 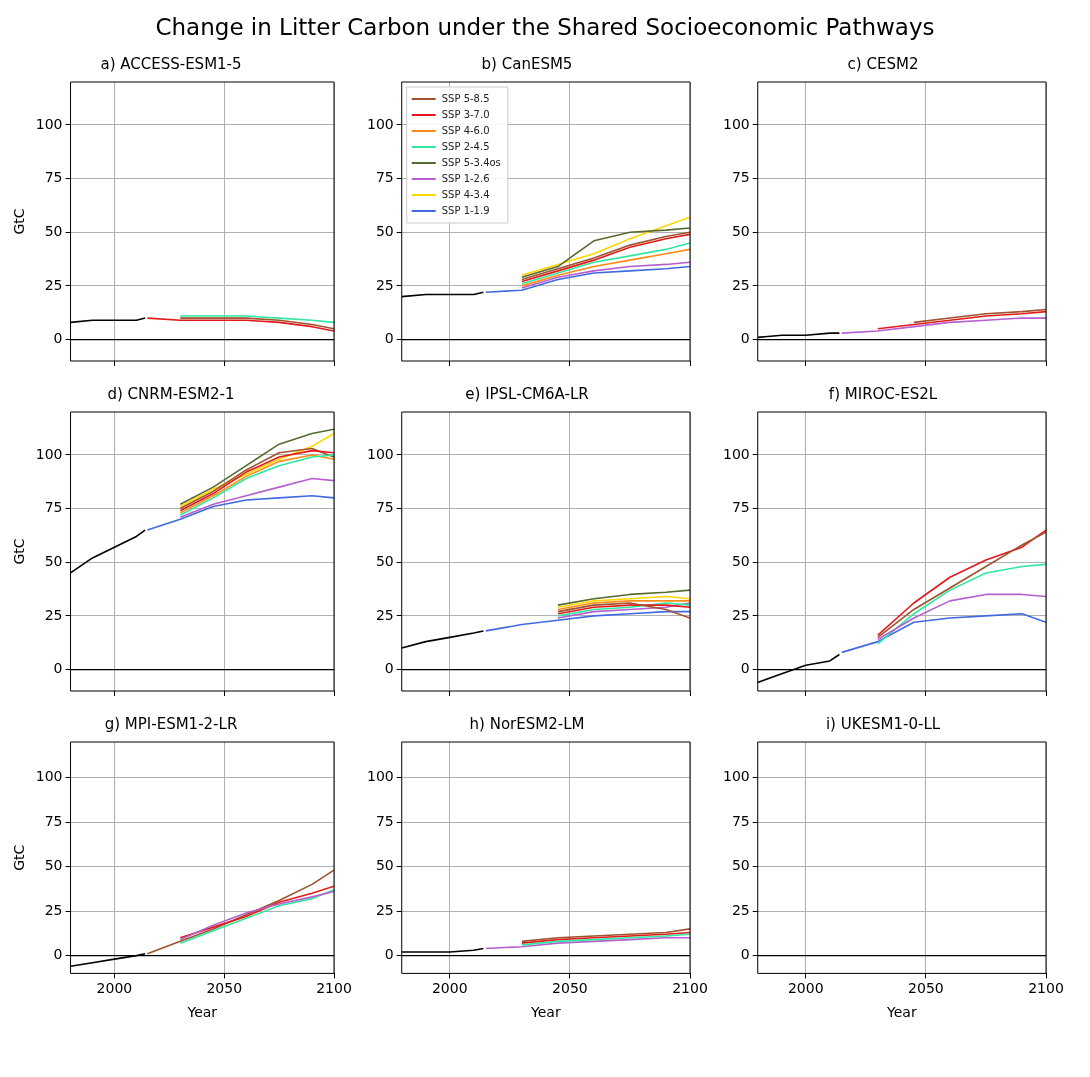 I want to click on legend-label: SSP 3-7.0, so click(x=465, y=114).